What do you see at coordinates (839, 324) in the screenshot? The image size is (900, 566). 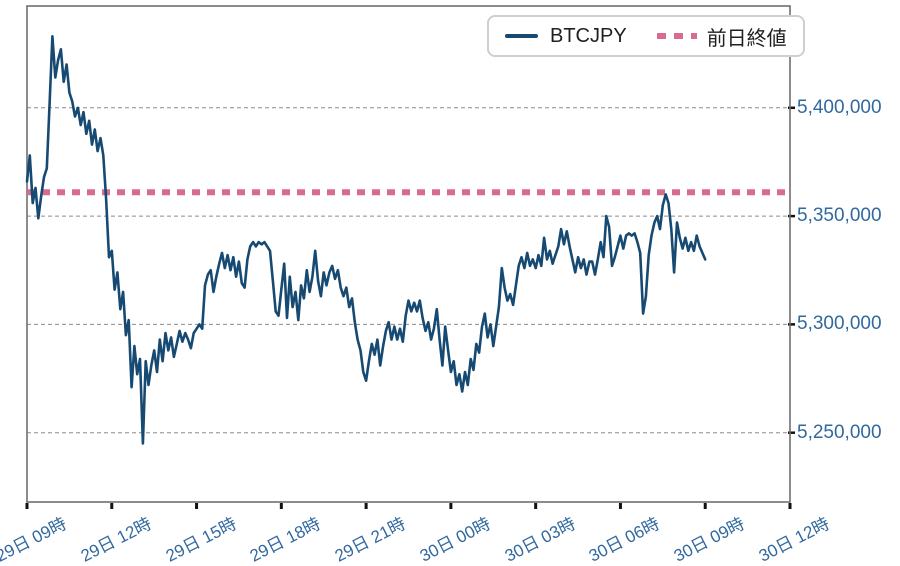 I see `y-tick-label: 5,300,000` at bounding box center [839, 324].